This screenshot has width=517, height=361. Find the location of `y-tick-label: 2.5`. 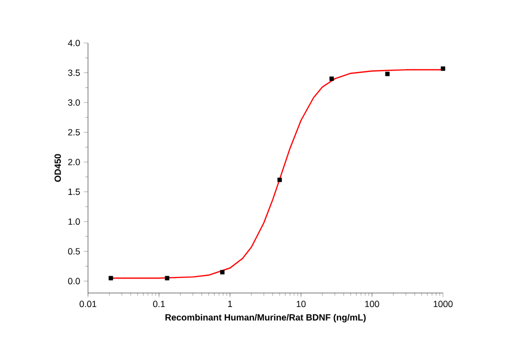

y-tick-label: 2.5 is located at coordinates (74, 132).